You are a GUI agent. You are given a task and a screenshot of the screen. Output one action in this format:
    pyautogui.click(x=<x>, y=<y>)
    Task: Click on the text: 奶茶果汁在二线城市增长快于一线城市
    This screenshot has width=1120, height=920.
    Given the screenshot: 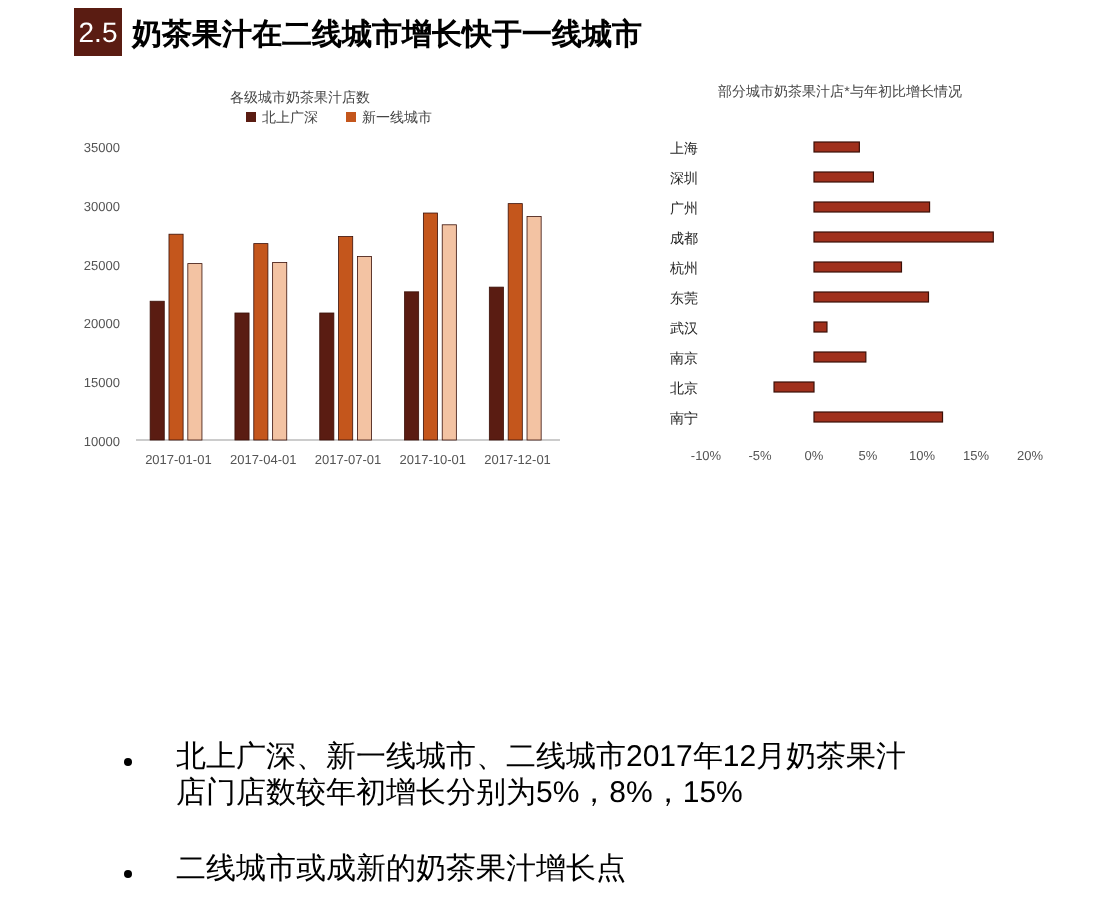 What is the action you would take?
    pyautogui.click(x=386, y=34)
    